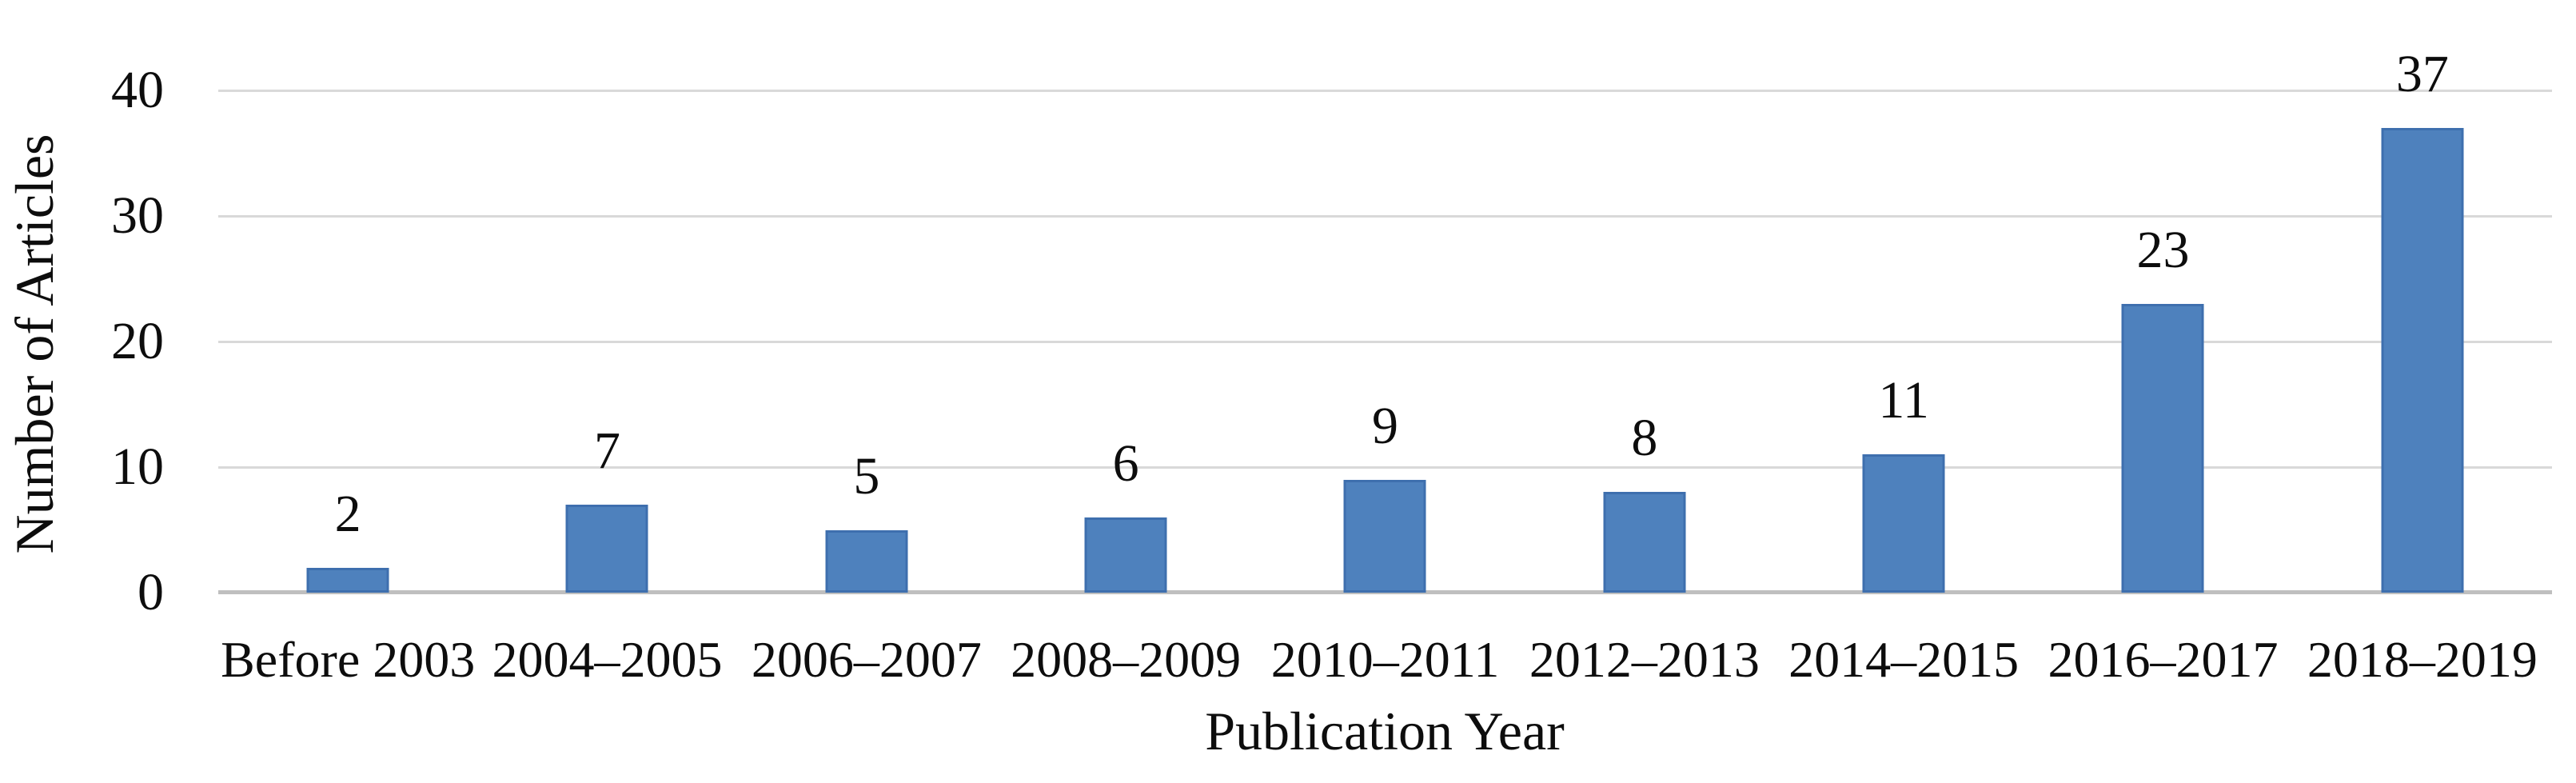 This screenshot has height=783, width=2576. Describe the element at coordinates (2163, 249) in the screenshot. I see `bar-value-label: 23` at that location.